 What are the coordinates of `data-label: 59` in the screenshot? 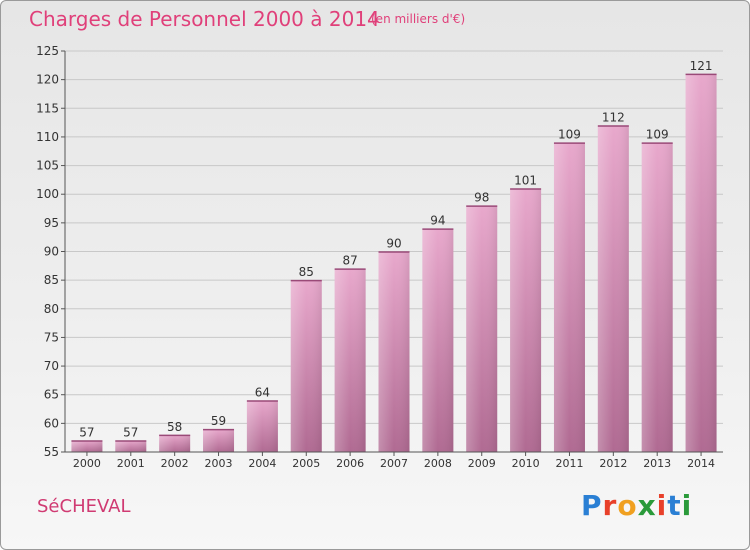 It's located at (218, 421).